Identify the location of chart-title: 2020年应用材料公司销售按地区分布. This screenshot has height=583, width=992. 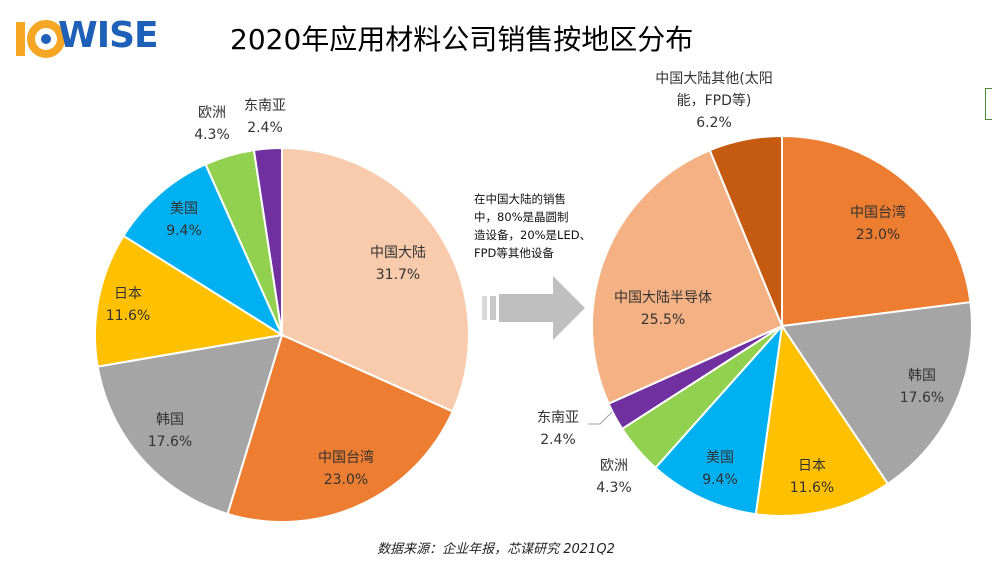
(462, 39).